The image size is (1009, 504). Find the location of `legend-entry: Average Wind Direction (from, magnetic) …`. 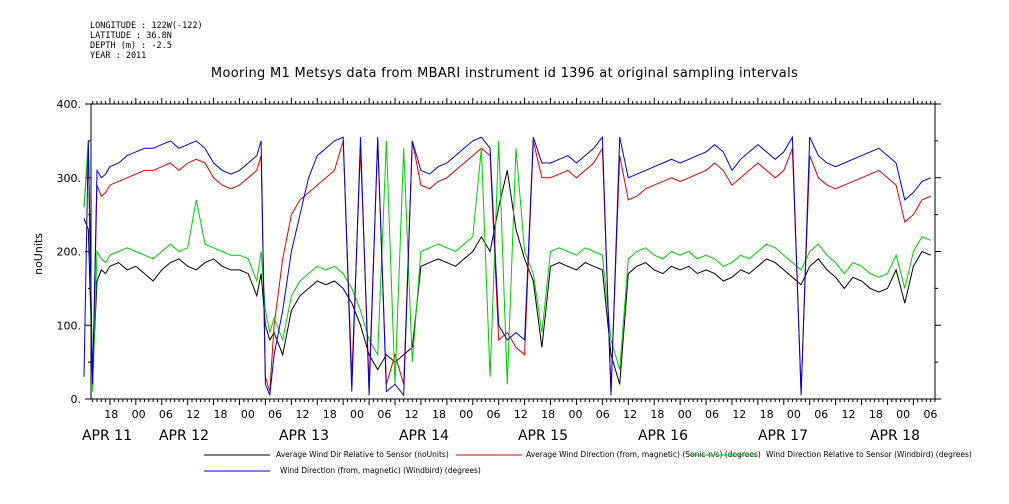

legend-entry: Average Wind Direction (from, magnetic) … is located at coordinates (643, 454).